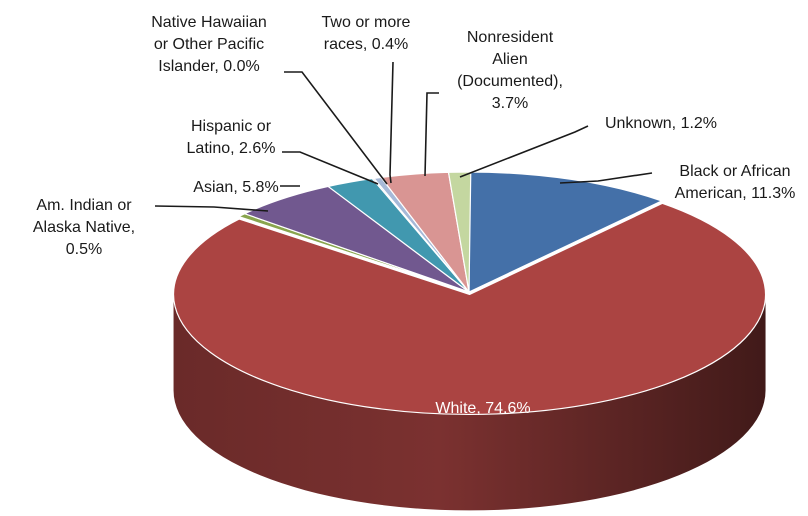 This screenshot has height=516, width=808. I want to click on slice-black-or-african-american, so click(565, 232).